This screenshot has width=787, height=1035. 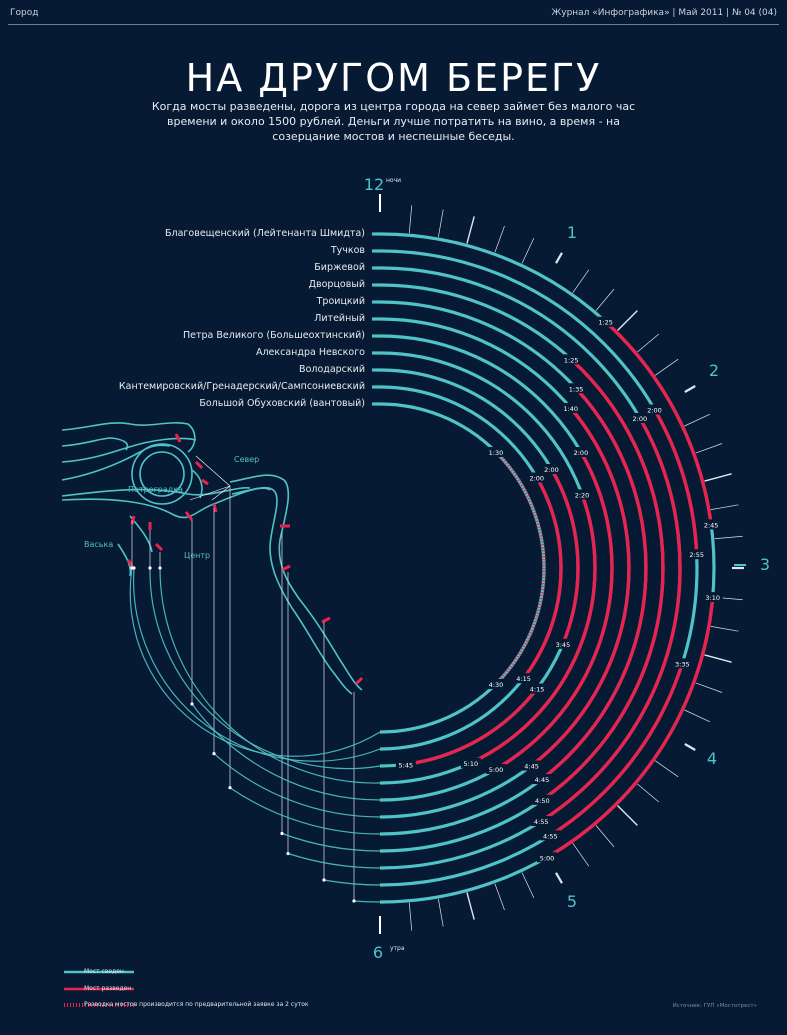 I want to click on hour-label-12: 12, so click(x=374, y=184).